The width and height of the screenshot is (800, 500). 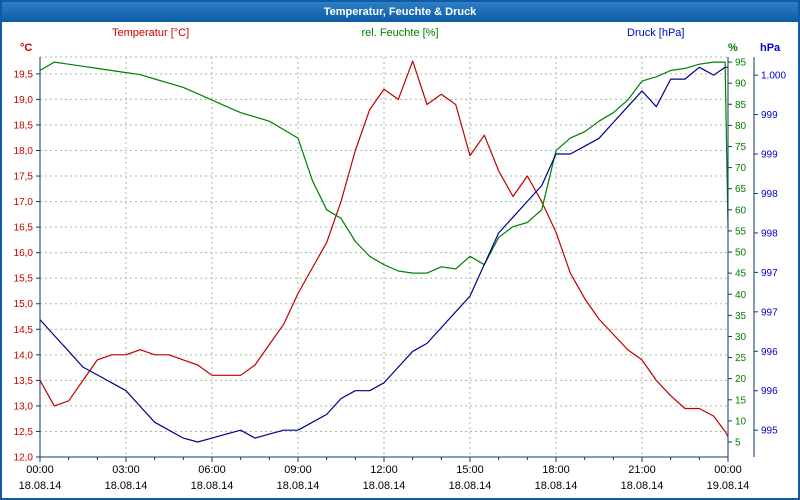 What do you see at coordinates (741, 337) in the screenshot?
I see `humidity-tick-label: 30` at bounding box center [741, 337].